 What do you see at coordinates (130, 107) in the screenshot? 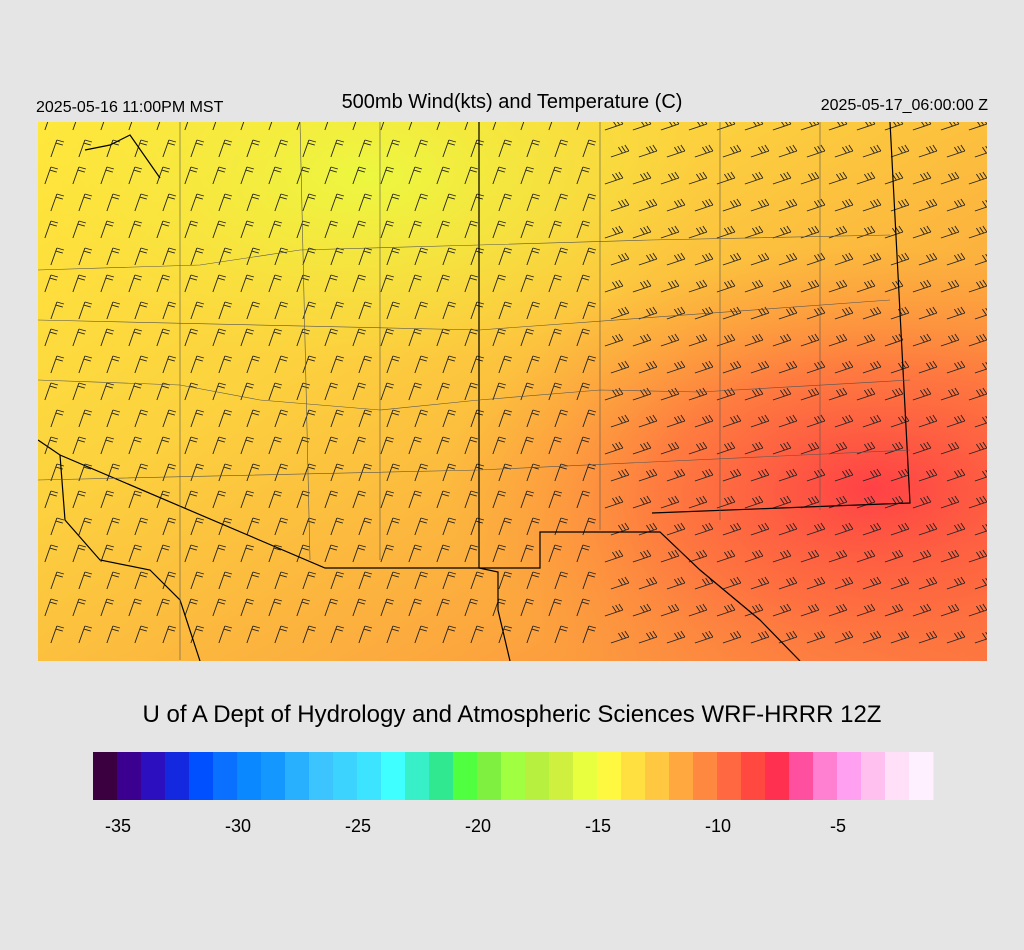
I see `valid-time-local: 2025-05-16 11:00PM MST` at bounding box center [130, 107].